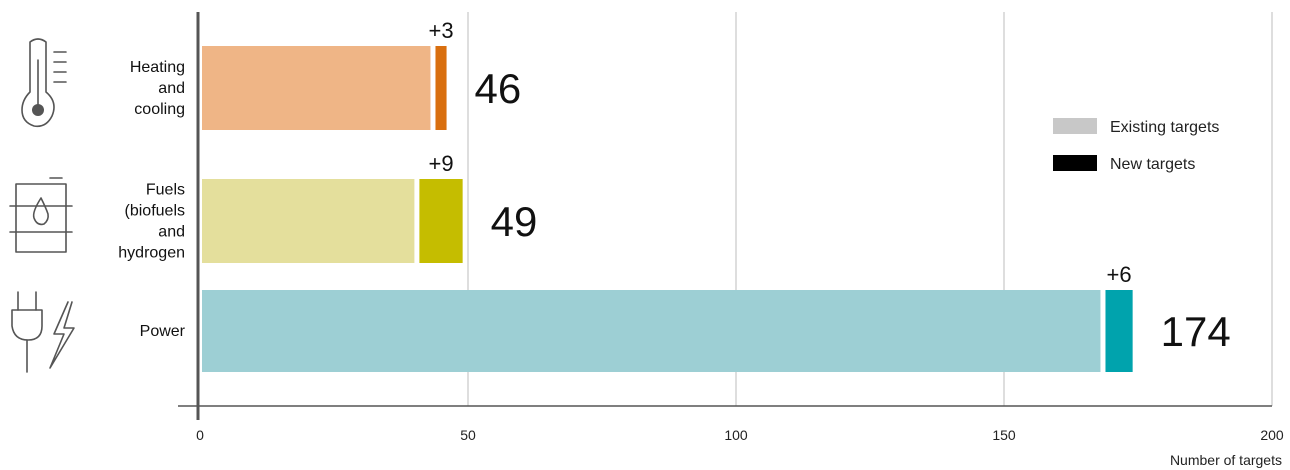 This screenshot has width=1290, height=470. What do you see at coordinates (1226, 460) in the screenshot?
I see `x-axis-title: Number of targets` at bounding box center [1226, 460].